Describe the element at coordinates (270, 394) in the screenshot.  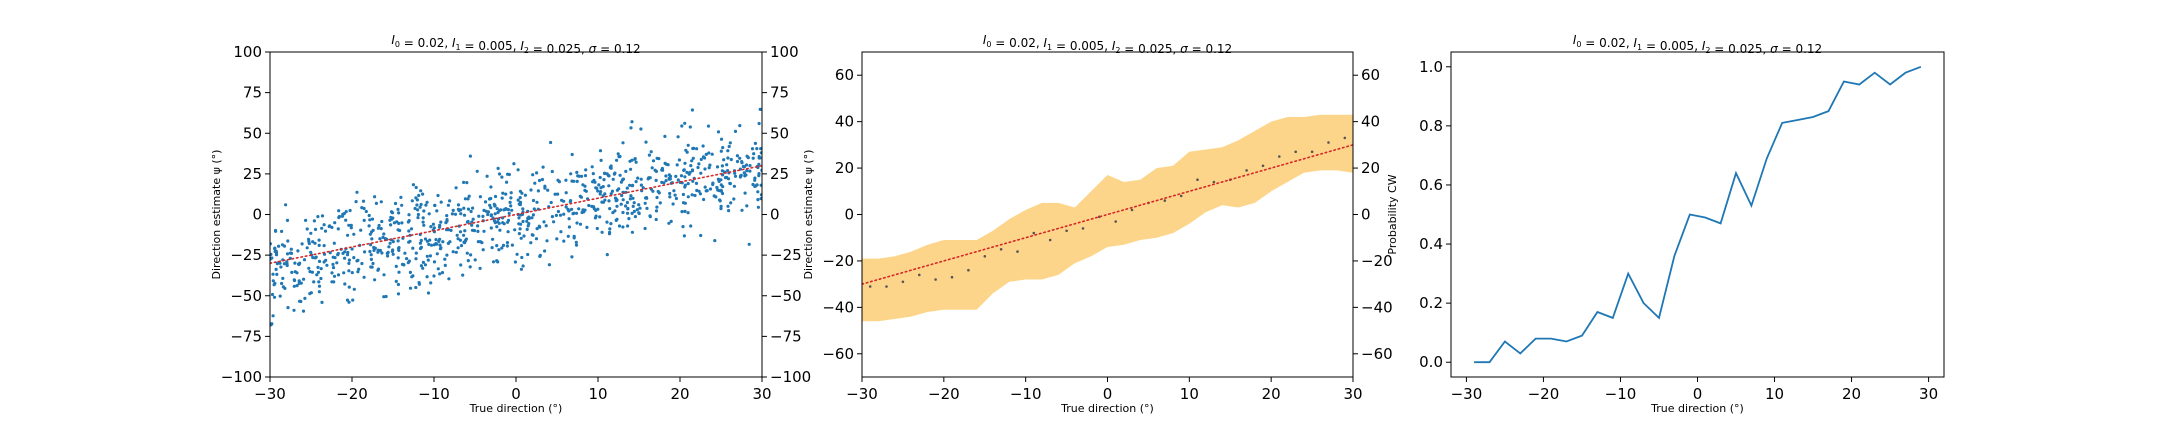
I see `x-tick-label: −30` at that location.